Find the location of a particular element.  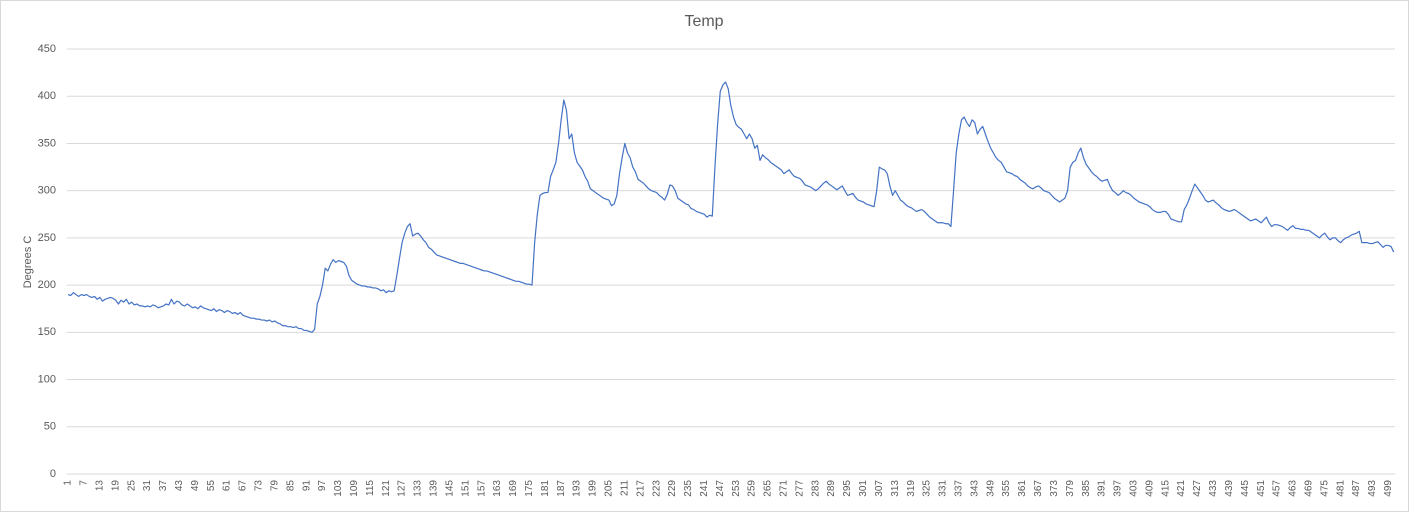

x-tick-label: 313 is located at coordinates (895, 488).